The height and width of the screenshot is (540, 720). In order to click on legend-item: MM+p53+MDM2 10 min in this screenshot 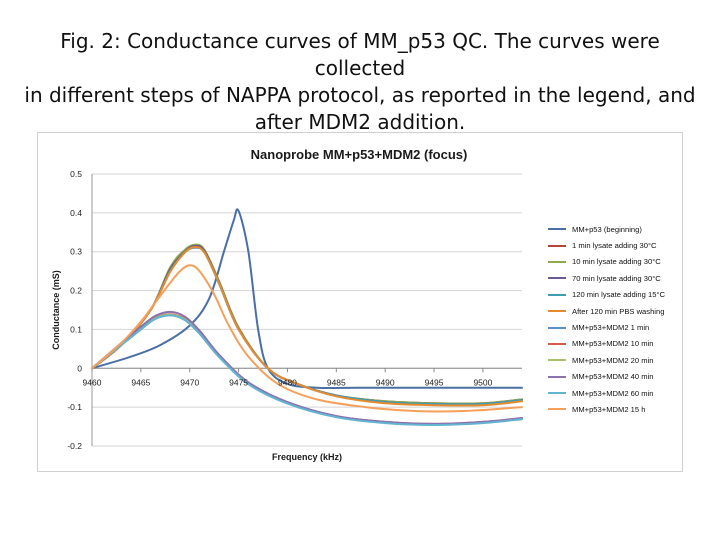, I will do `click(618, 344)`.